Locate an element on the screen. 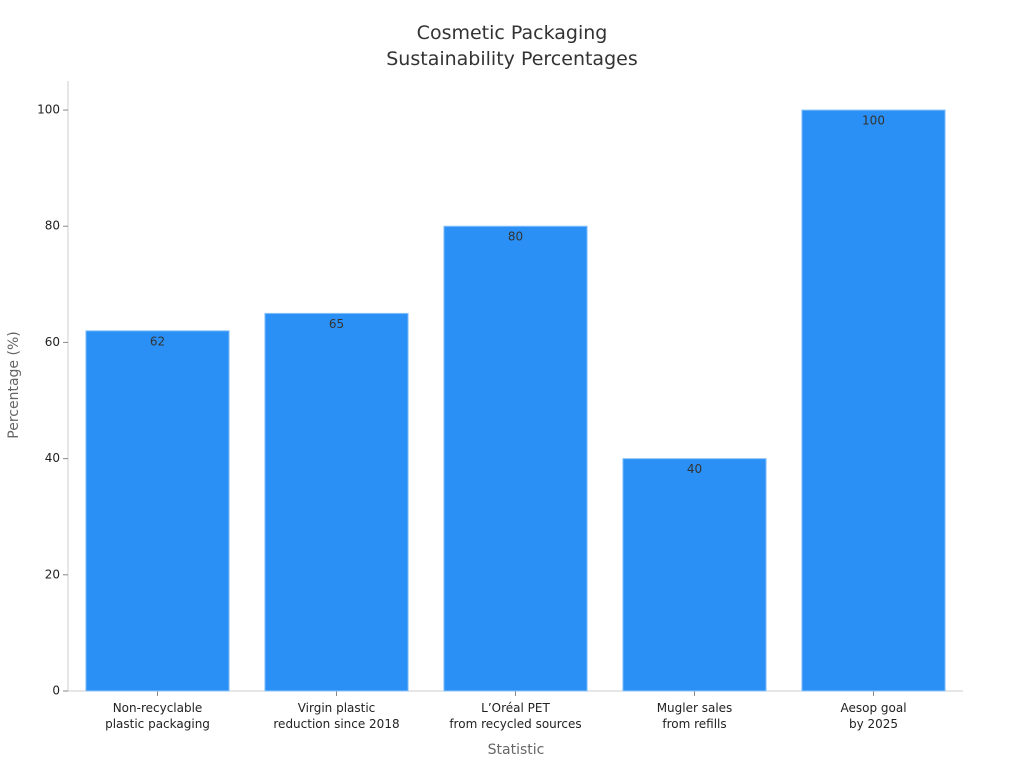 The width and height of the screenshot is (1024, 768). y-tick-label: 40 is located at coordinates (52, 458).